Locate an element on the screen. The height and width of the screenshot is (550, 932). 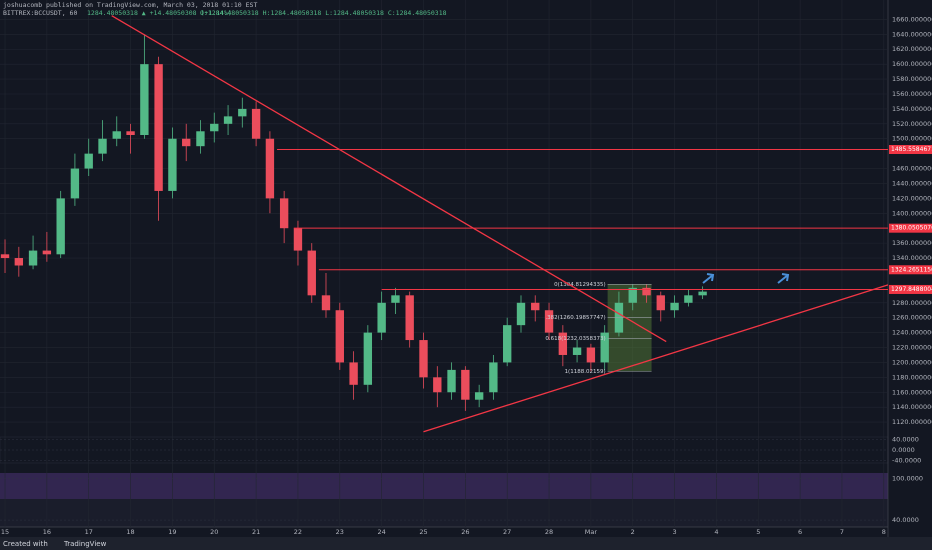
fib-label: 1(1188.02159) is located at coordinates (585, 372).